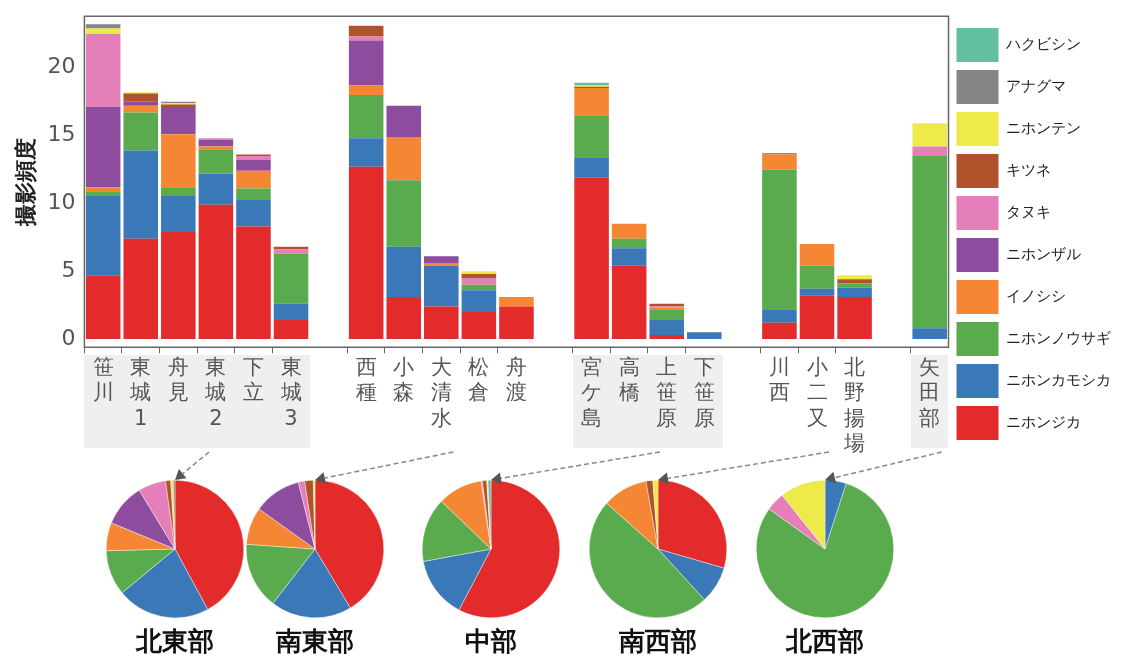 The height and width of the screenshot is (666, 1121). What do you see at coordinates (68, 269) in the screenshot?
I see `y-tick-label: 5` at bounding box center [68, 269].